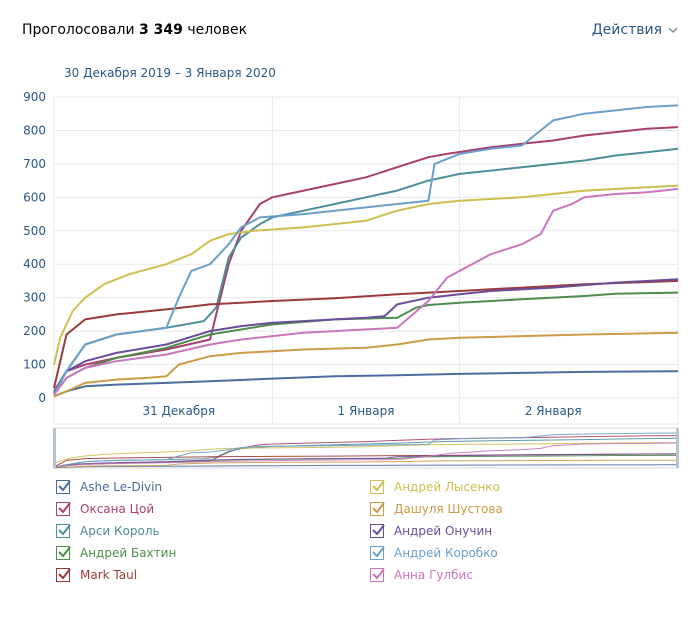 Image resolution: width=700 pixels, height=629 pixels. Describe the element at coordinates (34, 197) in the screenshot. I see `y-tick-label: 600` at that location.